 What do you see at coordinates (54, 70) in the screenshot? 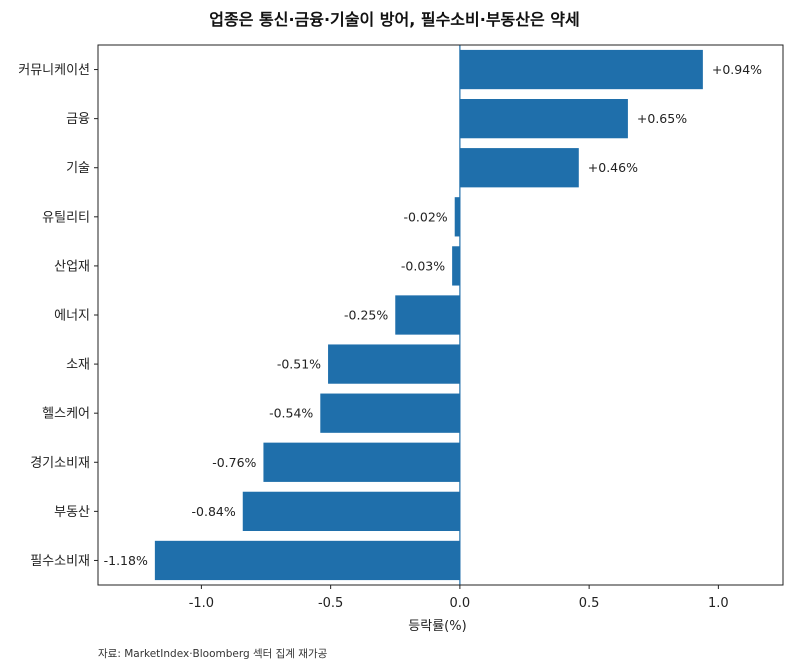
I see `category-label-0: 커뮤니케이션` at bounding box center [54, 70].